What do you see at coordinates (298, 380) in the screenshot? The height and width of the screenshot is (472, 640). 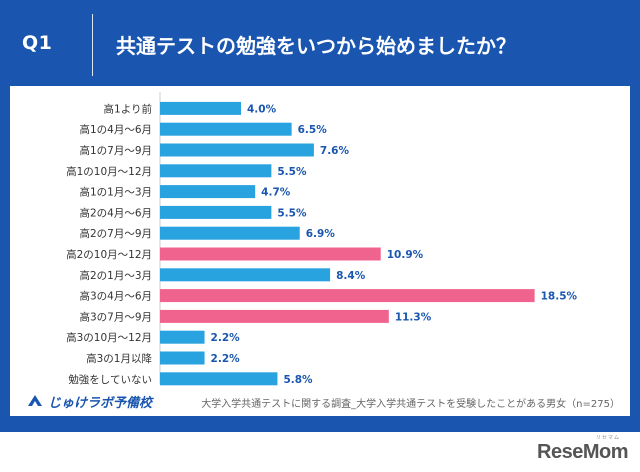 I see `value-label: 5.8%` at bounding box center [298, 380].